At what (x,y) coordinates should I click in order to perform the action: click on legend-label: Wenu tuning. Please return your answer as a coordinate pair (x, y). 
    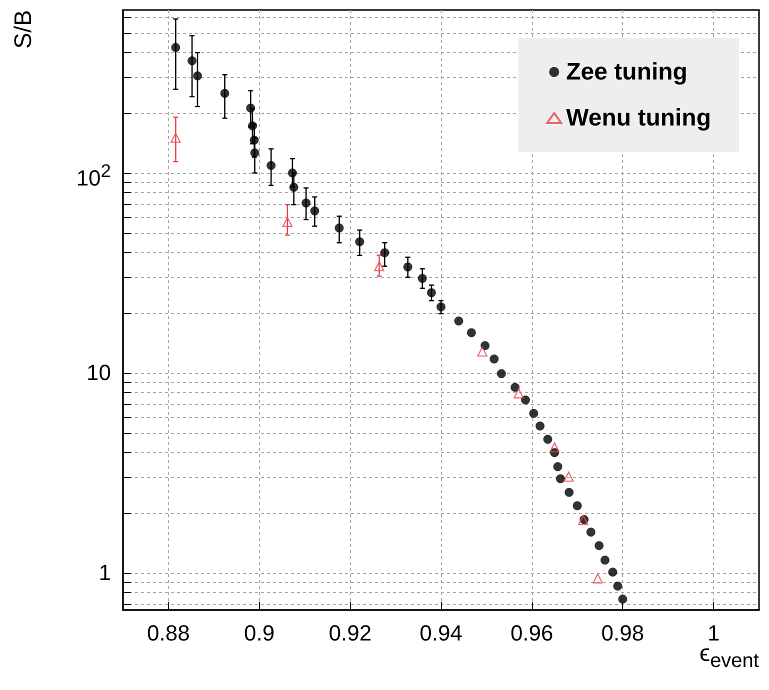
    Looking at the image, I should click on (639, 118).